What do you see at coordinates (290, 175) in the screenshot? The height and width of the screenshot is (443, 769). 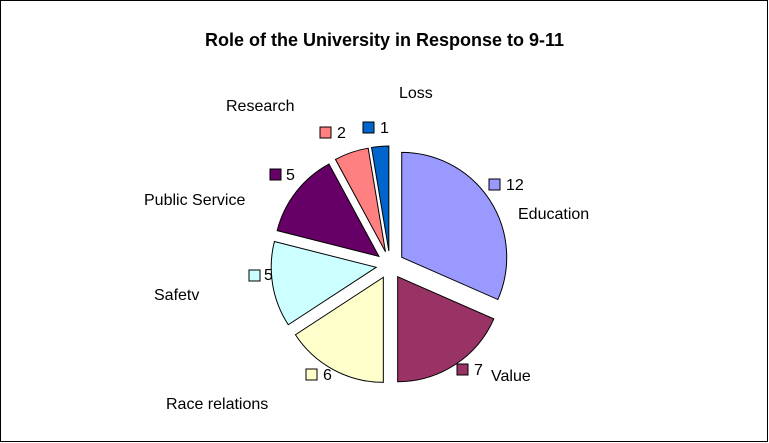 I see `slice-value-public-service: 5` at bounding box center [290, 175].